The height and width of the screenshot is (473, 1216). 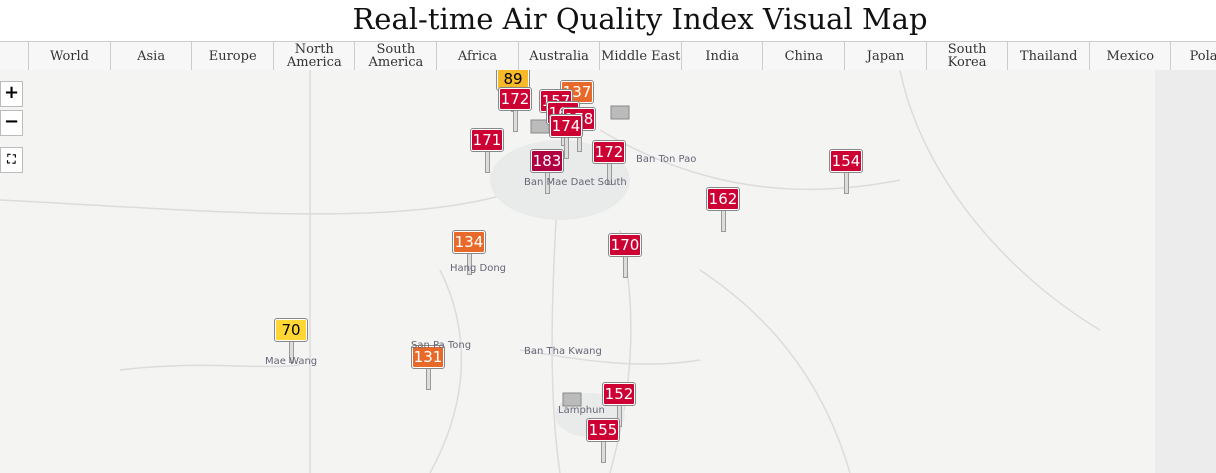 What do you see at coordinates (11, 123) in the screenshot?
I see `zoom-out: −` at bounding box center [11, 123].